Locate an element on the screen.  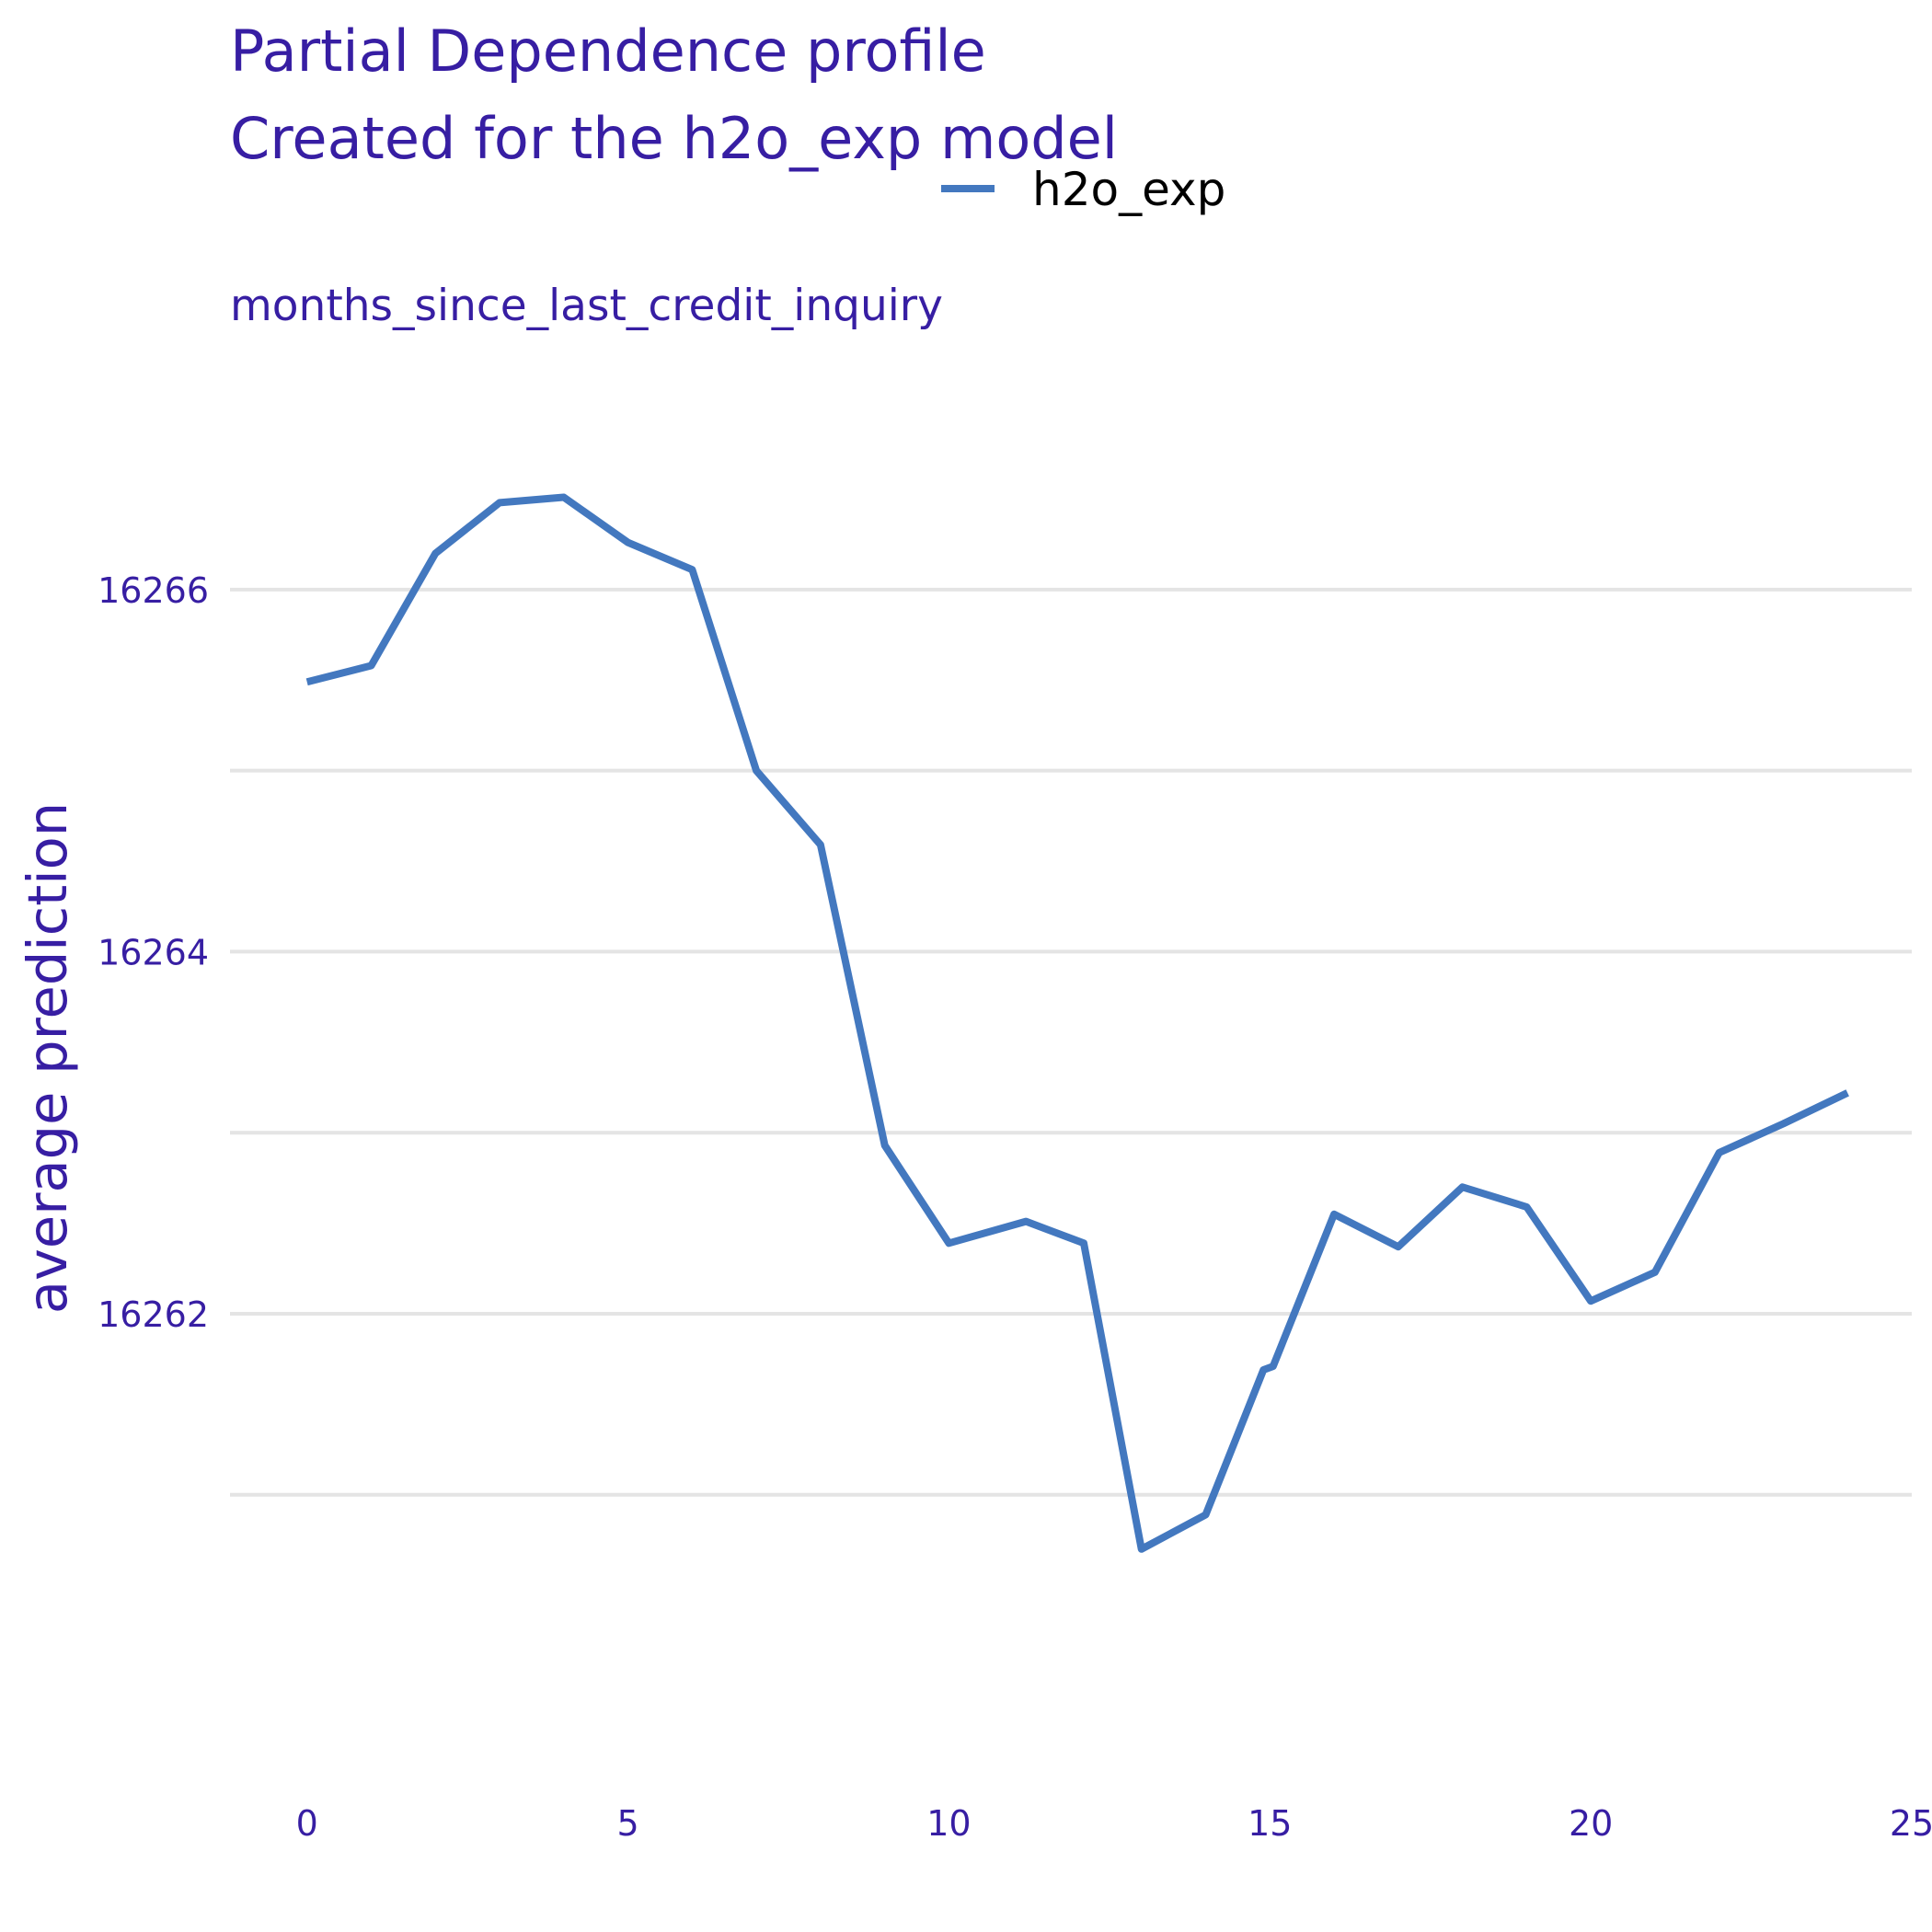
x-axis-ticks: 0 5 10 15 20 25 is located at coordinates (1114, 1823).